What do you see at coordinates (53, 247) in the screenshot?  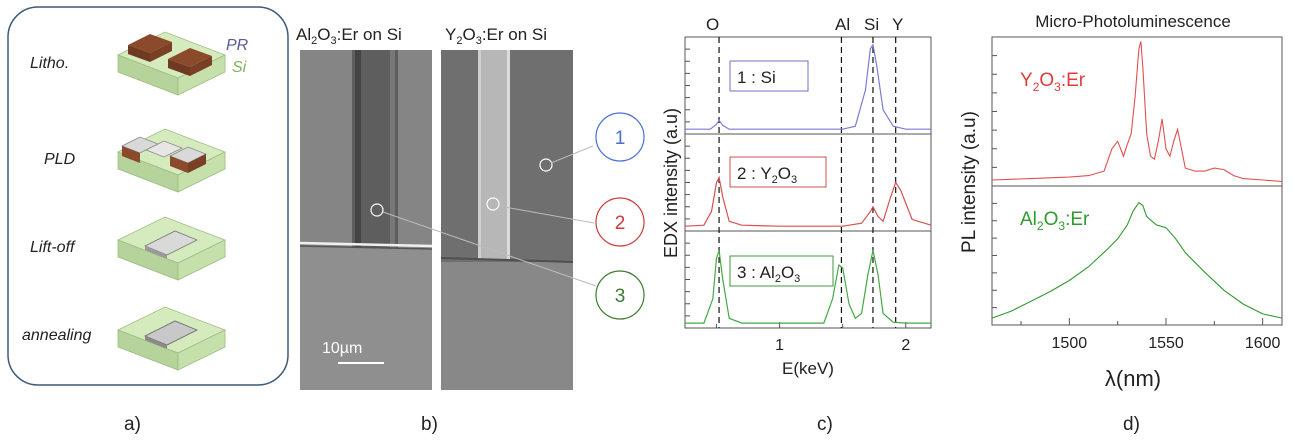 I see `step-label-liftoff: Lift-off` at bounding box center [53, 247].